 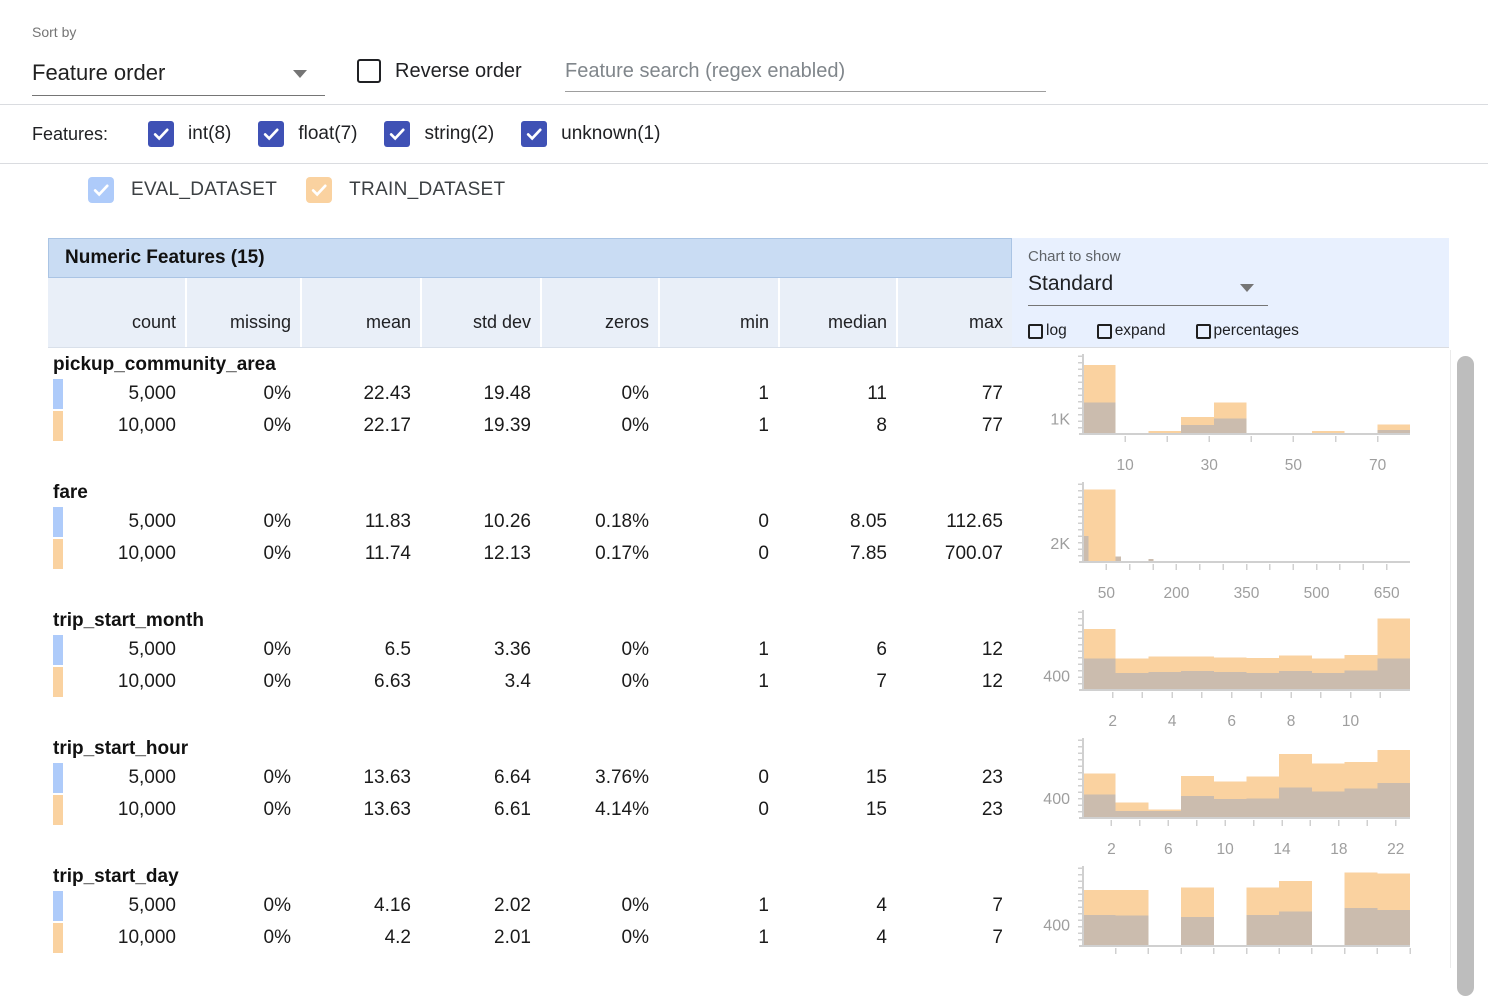 What do you see at coordinates (599, 778) in the screenshot?
I see `stat-zeros: 3.76%` at bounding box center [599, 778].